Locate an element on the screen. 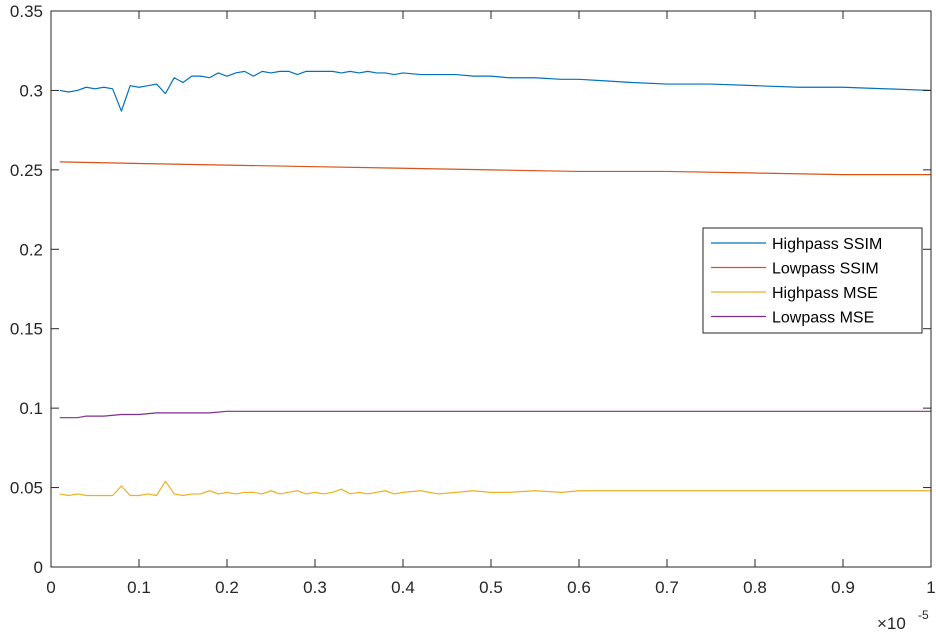 The image size is (936, 633). x-tick-label: 0.7 is located at coordinates (667, 587).